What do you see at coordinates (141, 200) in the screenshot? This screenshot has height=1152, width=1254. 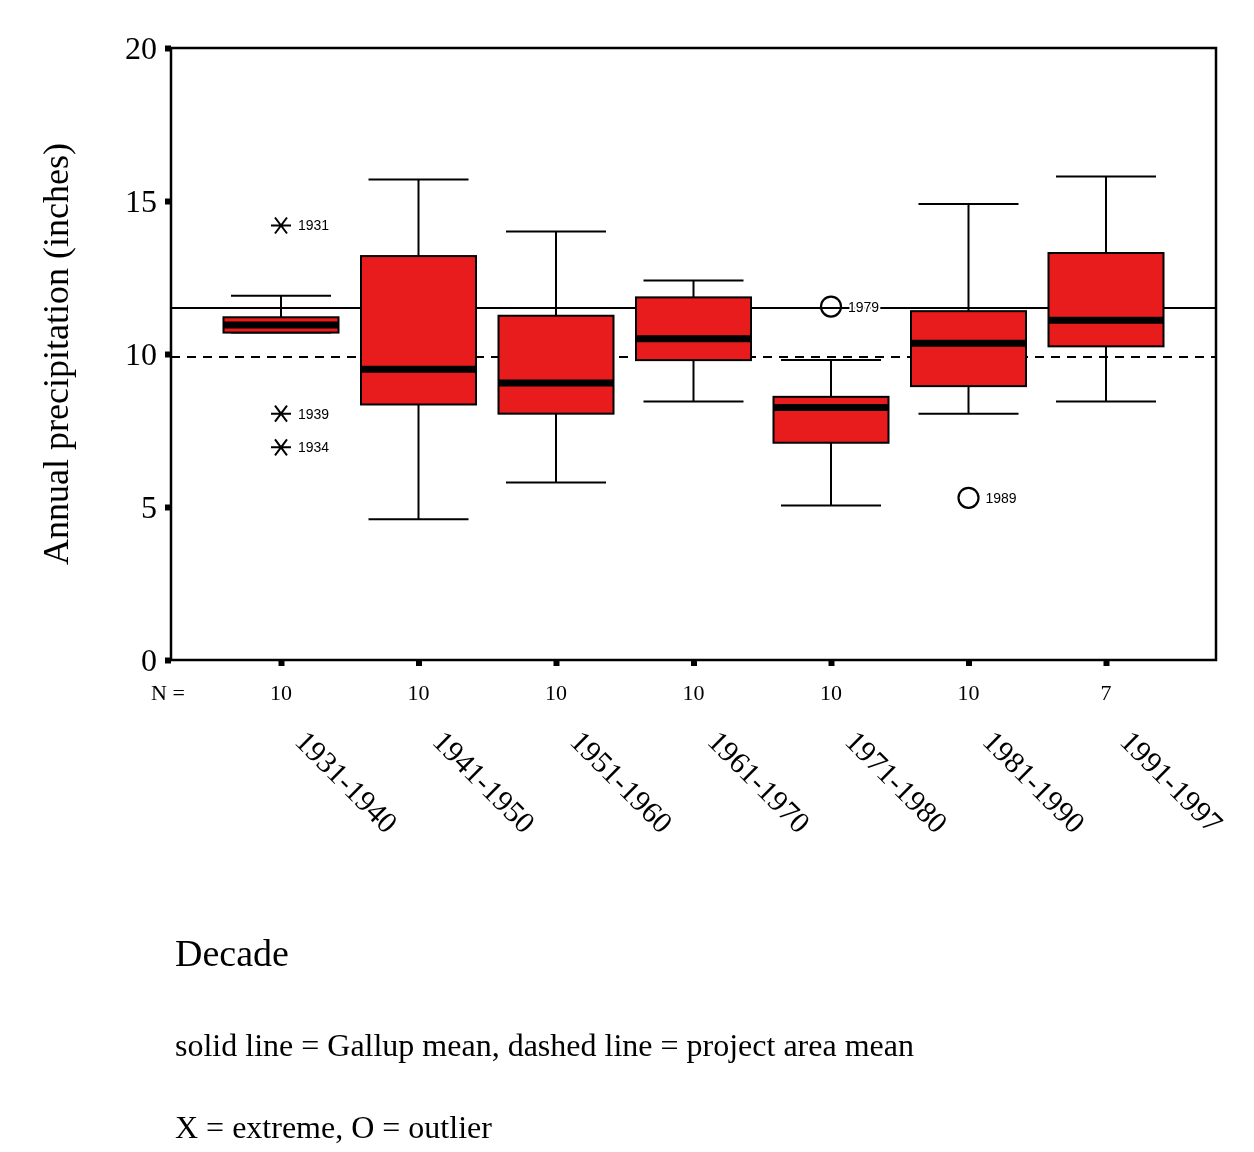 I see `y-tick-label: 15` at bounding box center [141, 200].